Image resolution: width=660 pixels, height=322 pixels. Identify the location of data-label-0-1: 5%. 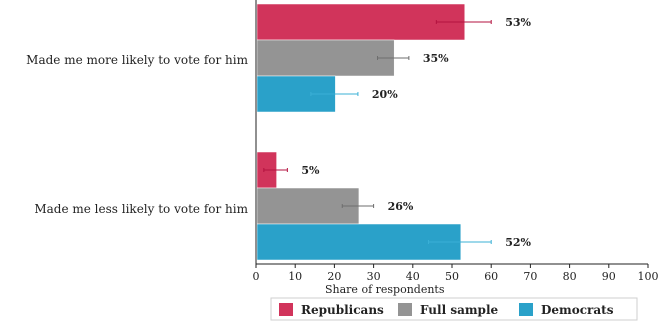
(310, 170).